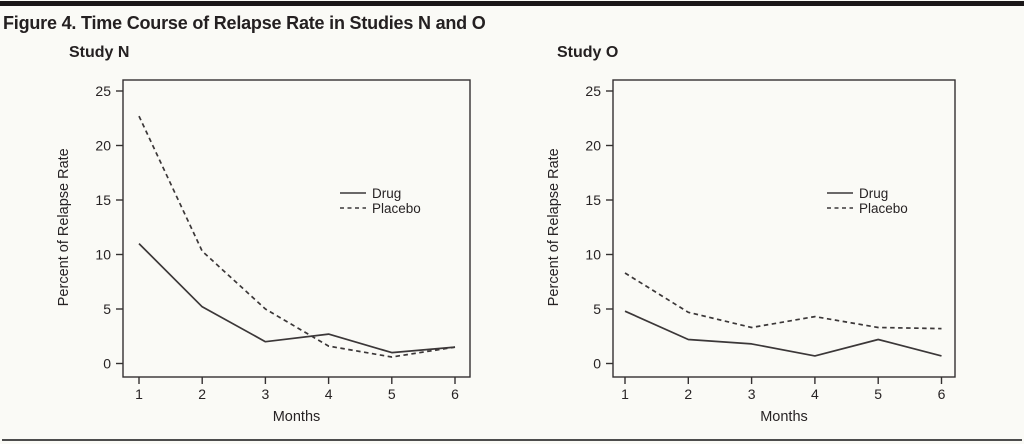  Describe the element at coordinates (783, 301) in the screenshot. I see `series-line-placebo` at that location.